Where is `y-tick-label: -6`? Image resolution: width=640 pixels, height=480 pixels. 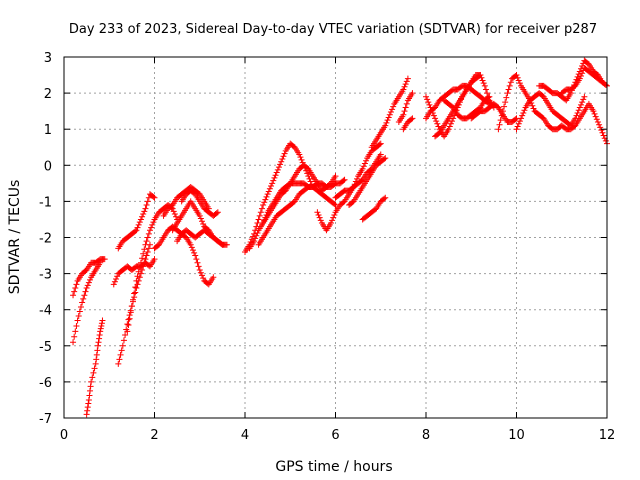 y-tick-label: -6 is located at coordinates (45, 383).